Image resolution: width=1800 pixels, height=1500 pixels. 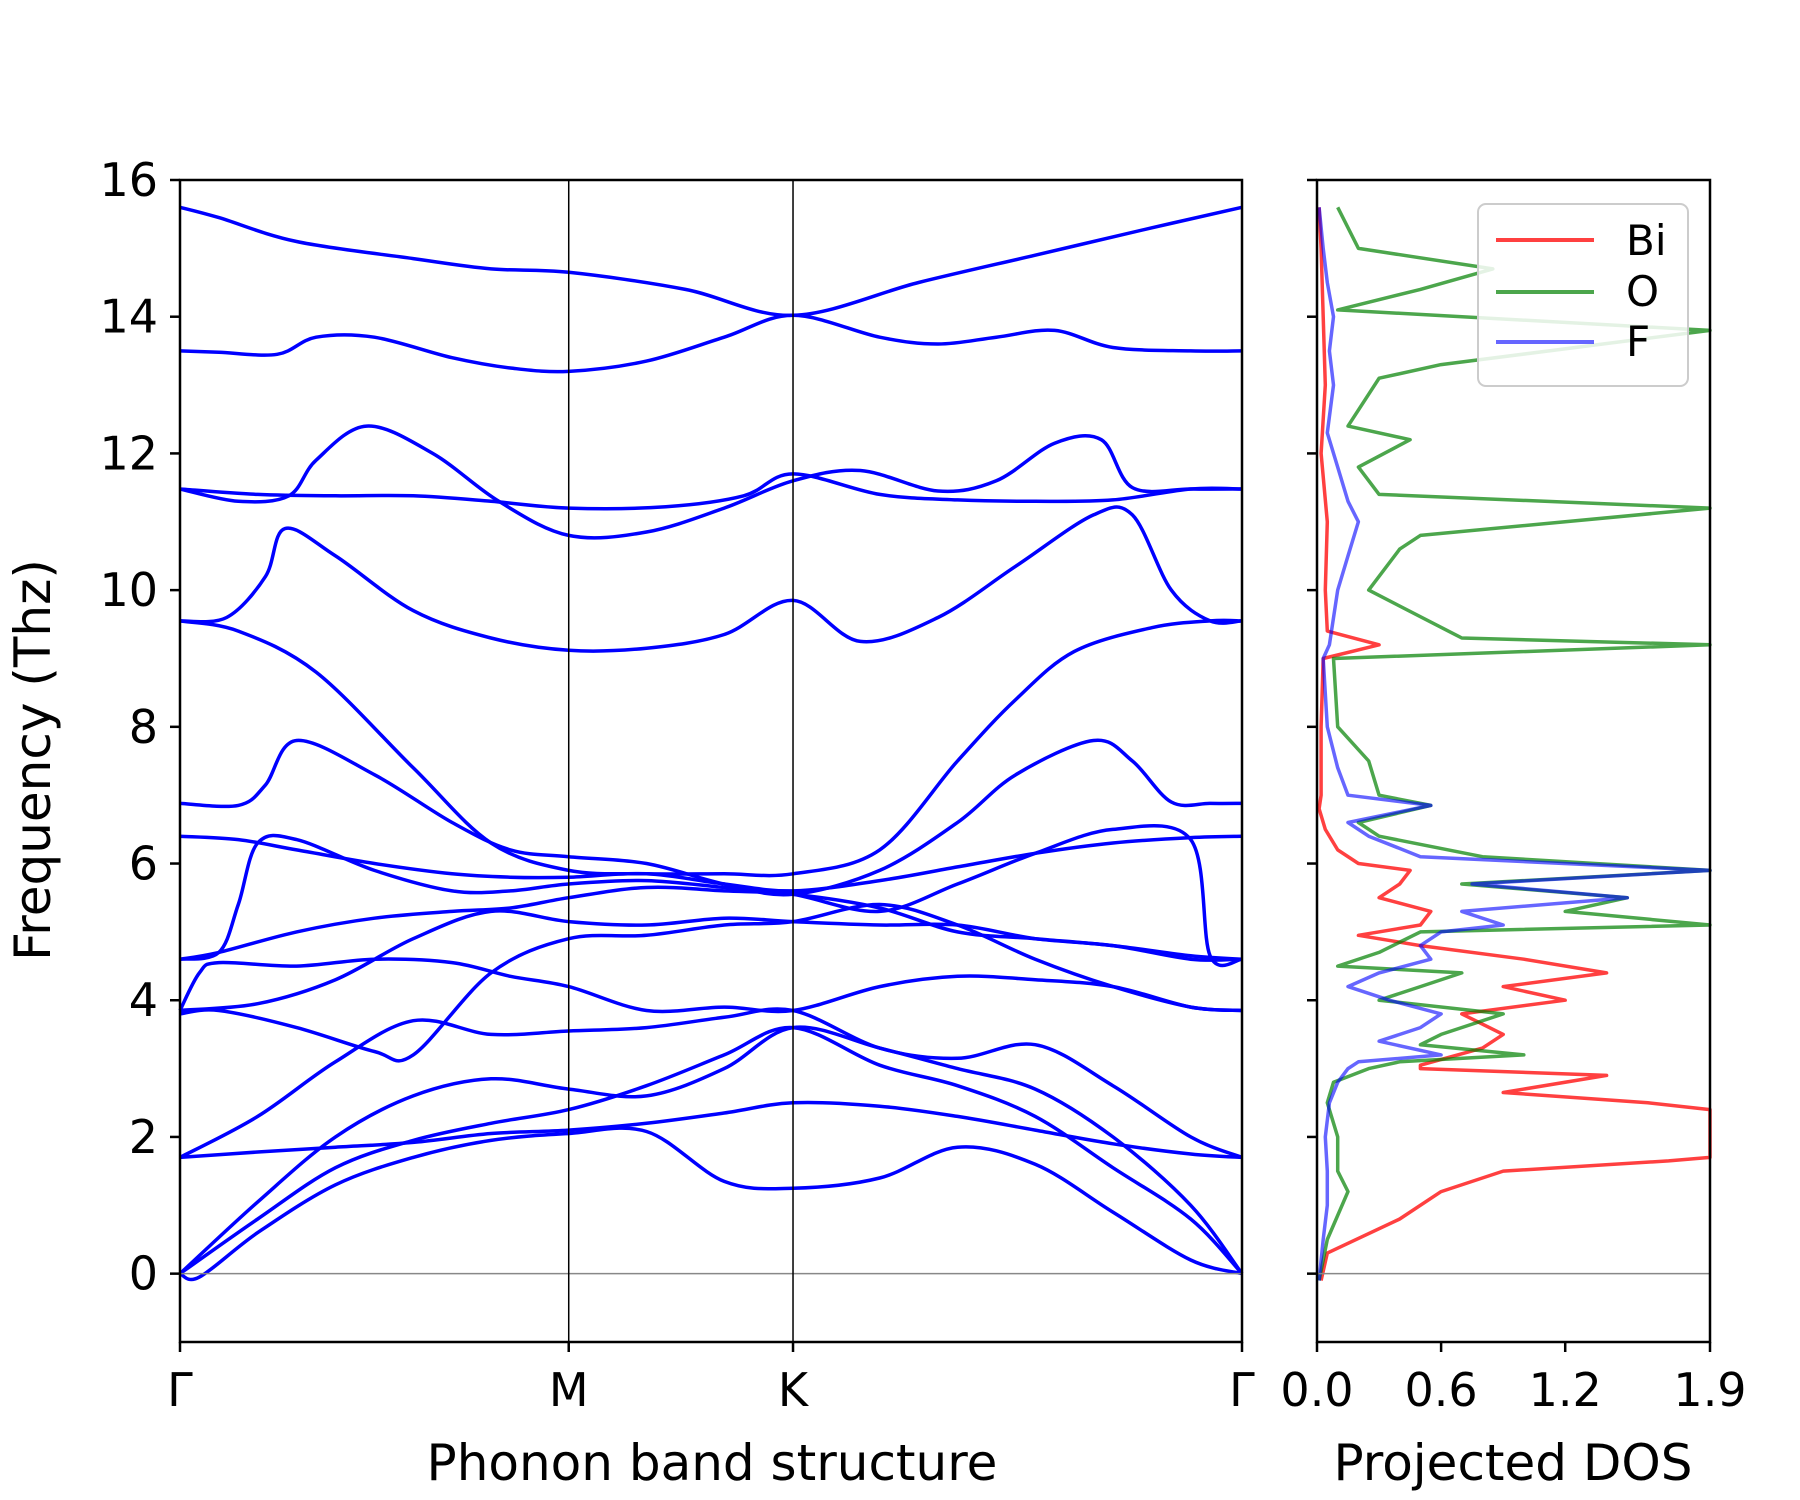 I want to click on band-x-tick-label: M, so click(x=569, y=1390).